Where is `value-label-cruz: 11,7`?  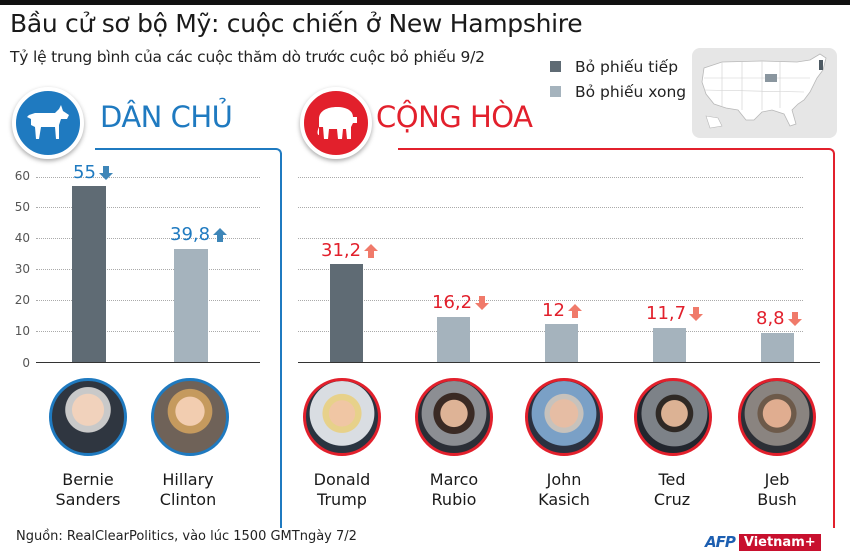 value-label-cruz: 11,7 is located at coordinates (675, 313).